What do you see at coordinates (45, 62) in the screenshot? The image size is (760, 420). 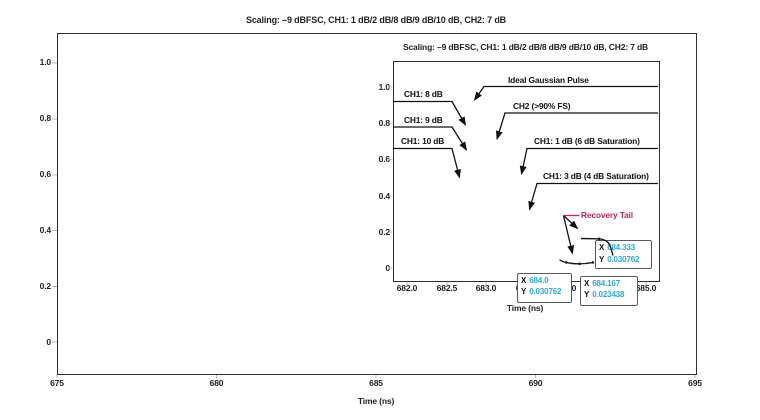 I see `main-y-tick-label: 1.0` at bounding box center [45, 62].